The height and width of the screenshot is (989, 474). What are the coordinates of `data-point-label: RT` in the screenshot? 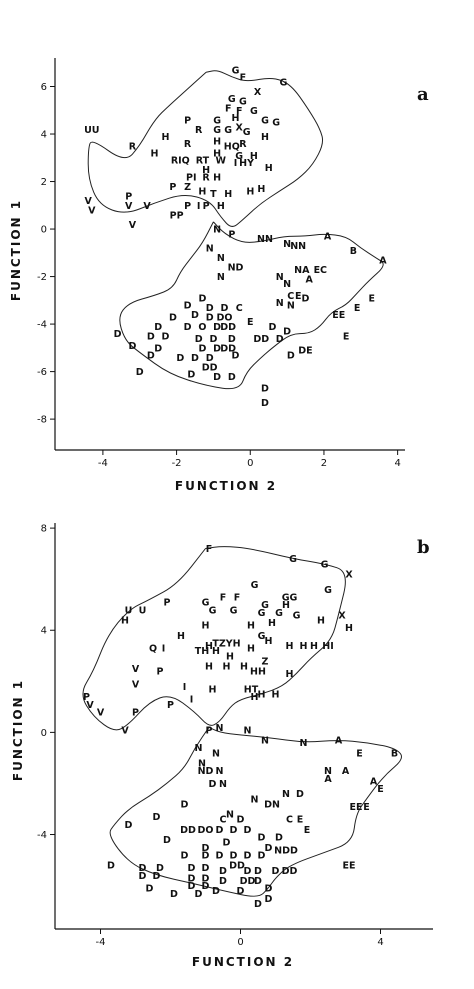 It's located at (203, 161).